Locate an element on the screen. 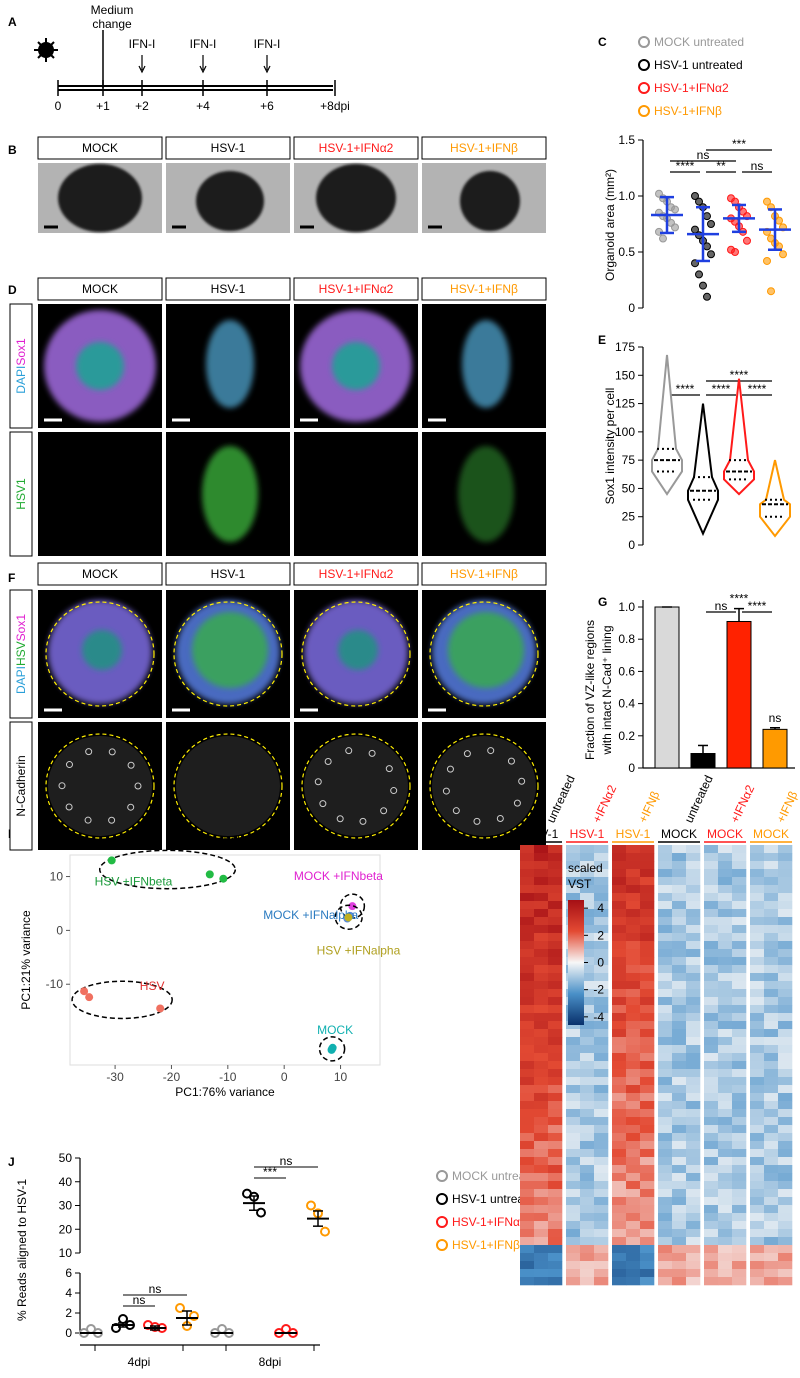 Image resolution: width=800 pixels, height=1378 pixels. y-tick-label: 10 is located at coordinates (57, 877).